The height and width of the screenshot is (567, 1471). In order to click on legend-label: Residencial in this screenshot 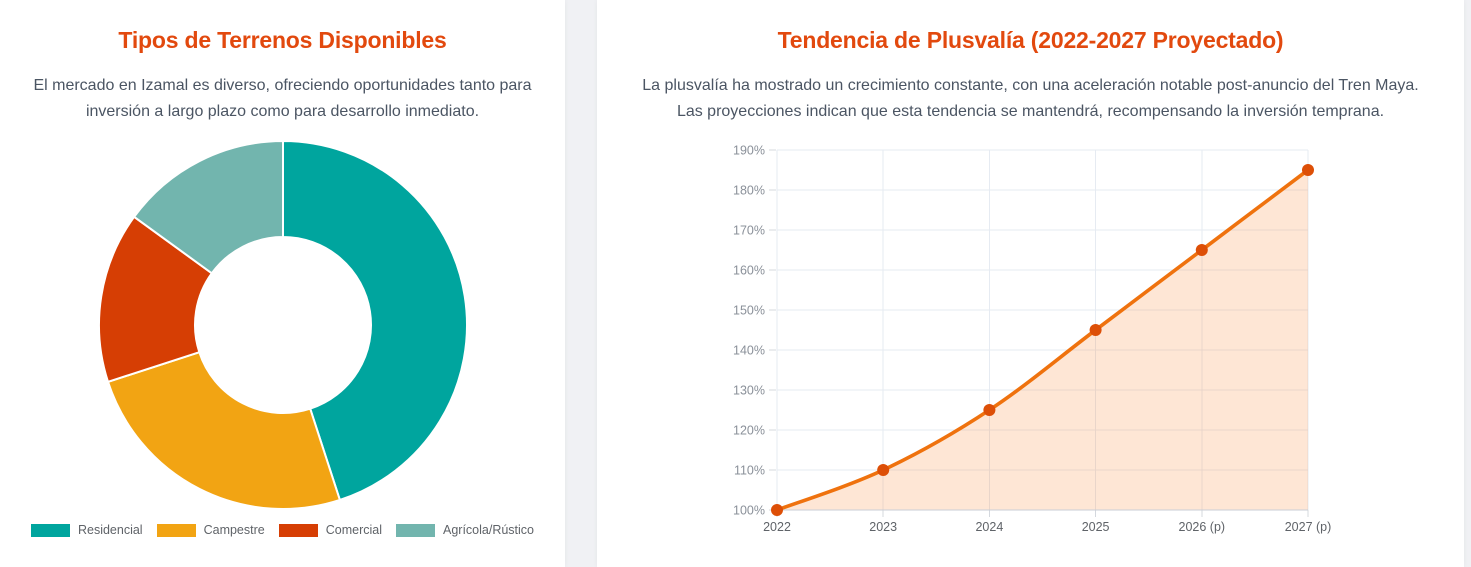, I will do `click(110, 530)`.